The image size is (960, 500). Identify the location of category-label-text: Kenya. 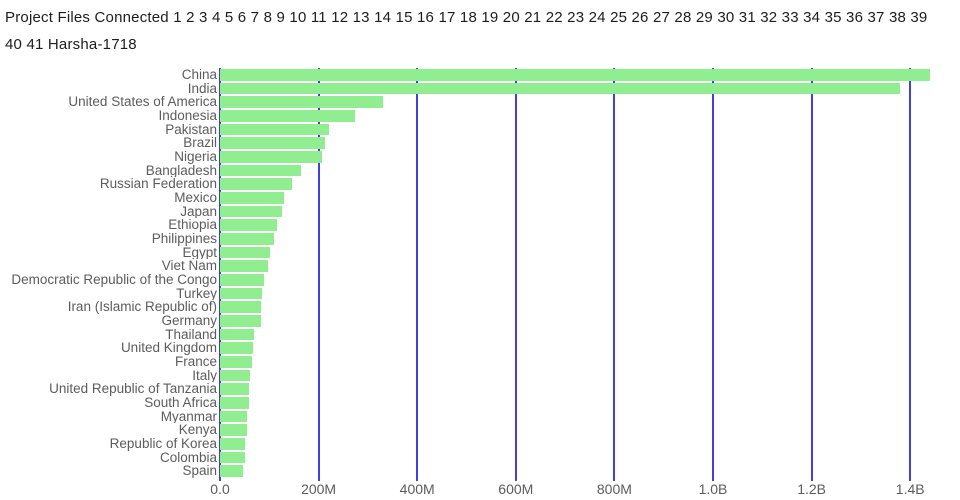
(197, 430).